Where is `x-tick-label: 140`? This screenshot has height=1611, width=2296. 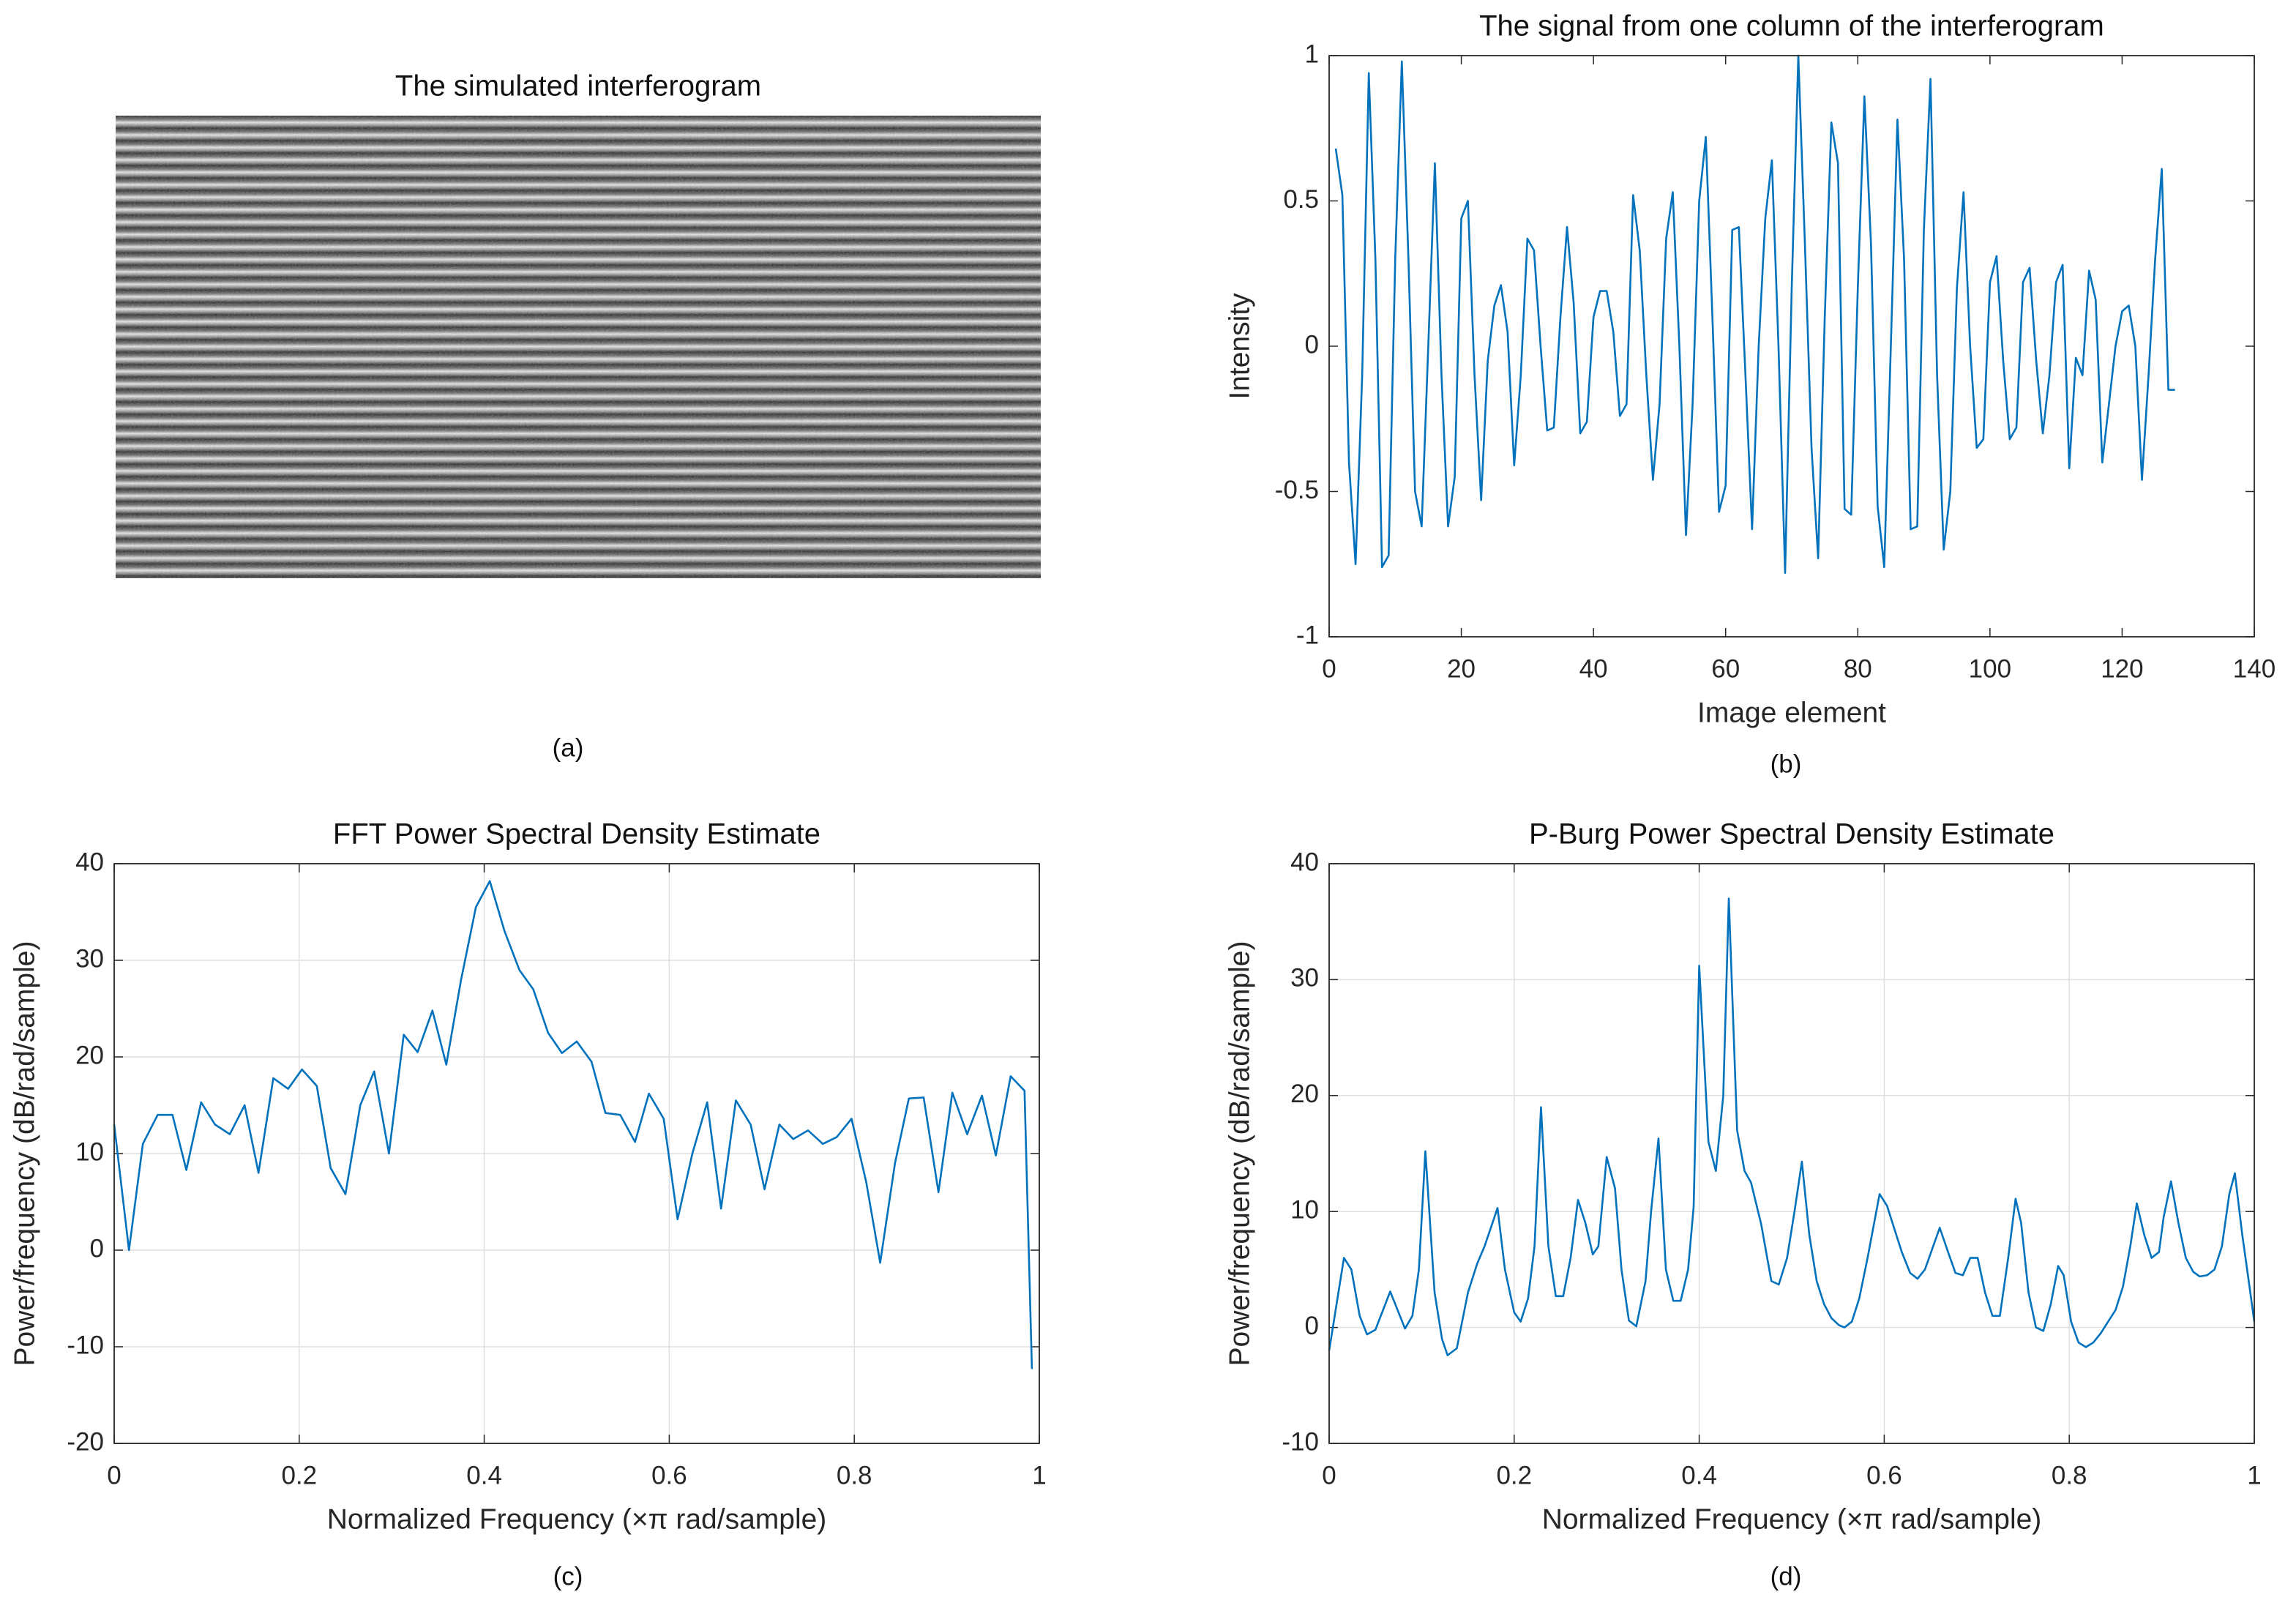 x-tick-label: 140 is located at coordinates (2254, 668).